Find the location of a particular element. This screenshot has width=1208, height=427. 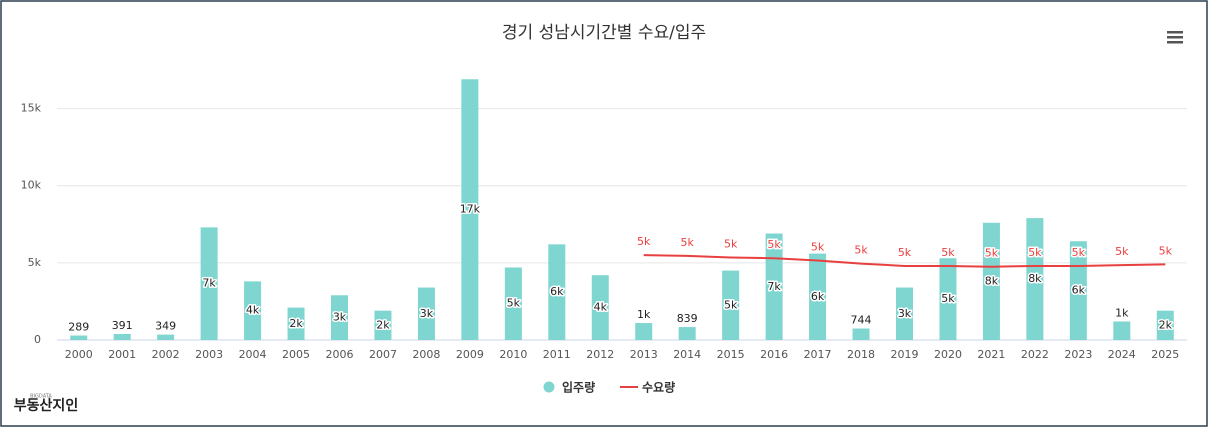

x-tick-label: 2001 is located at coordinates (122, 354).